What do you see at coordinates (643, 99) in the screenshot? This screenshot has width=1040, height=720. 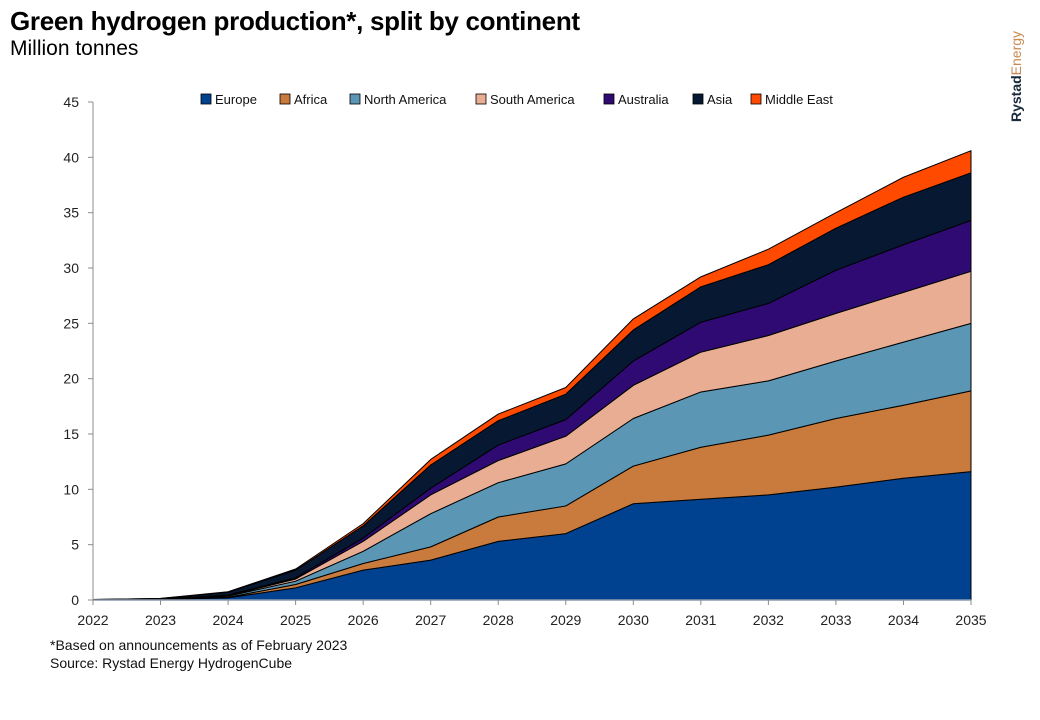 I see `legend-label: Australia` at bounding box center [643, 99].